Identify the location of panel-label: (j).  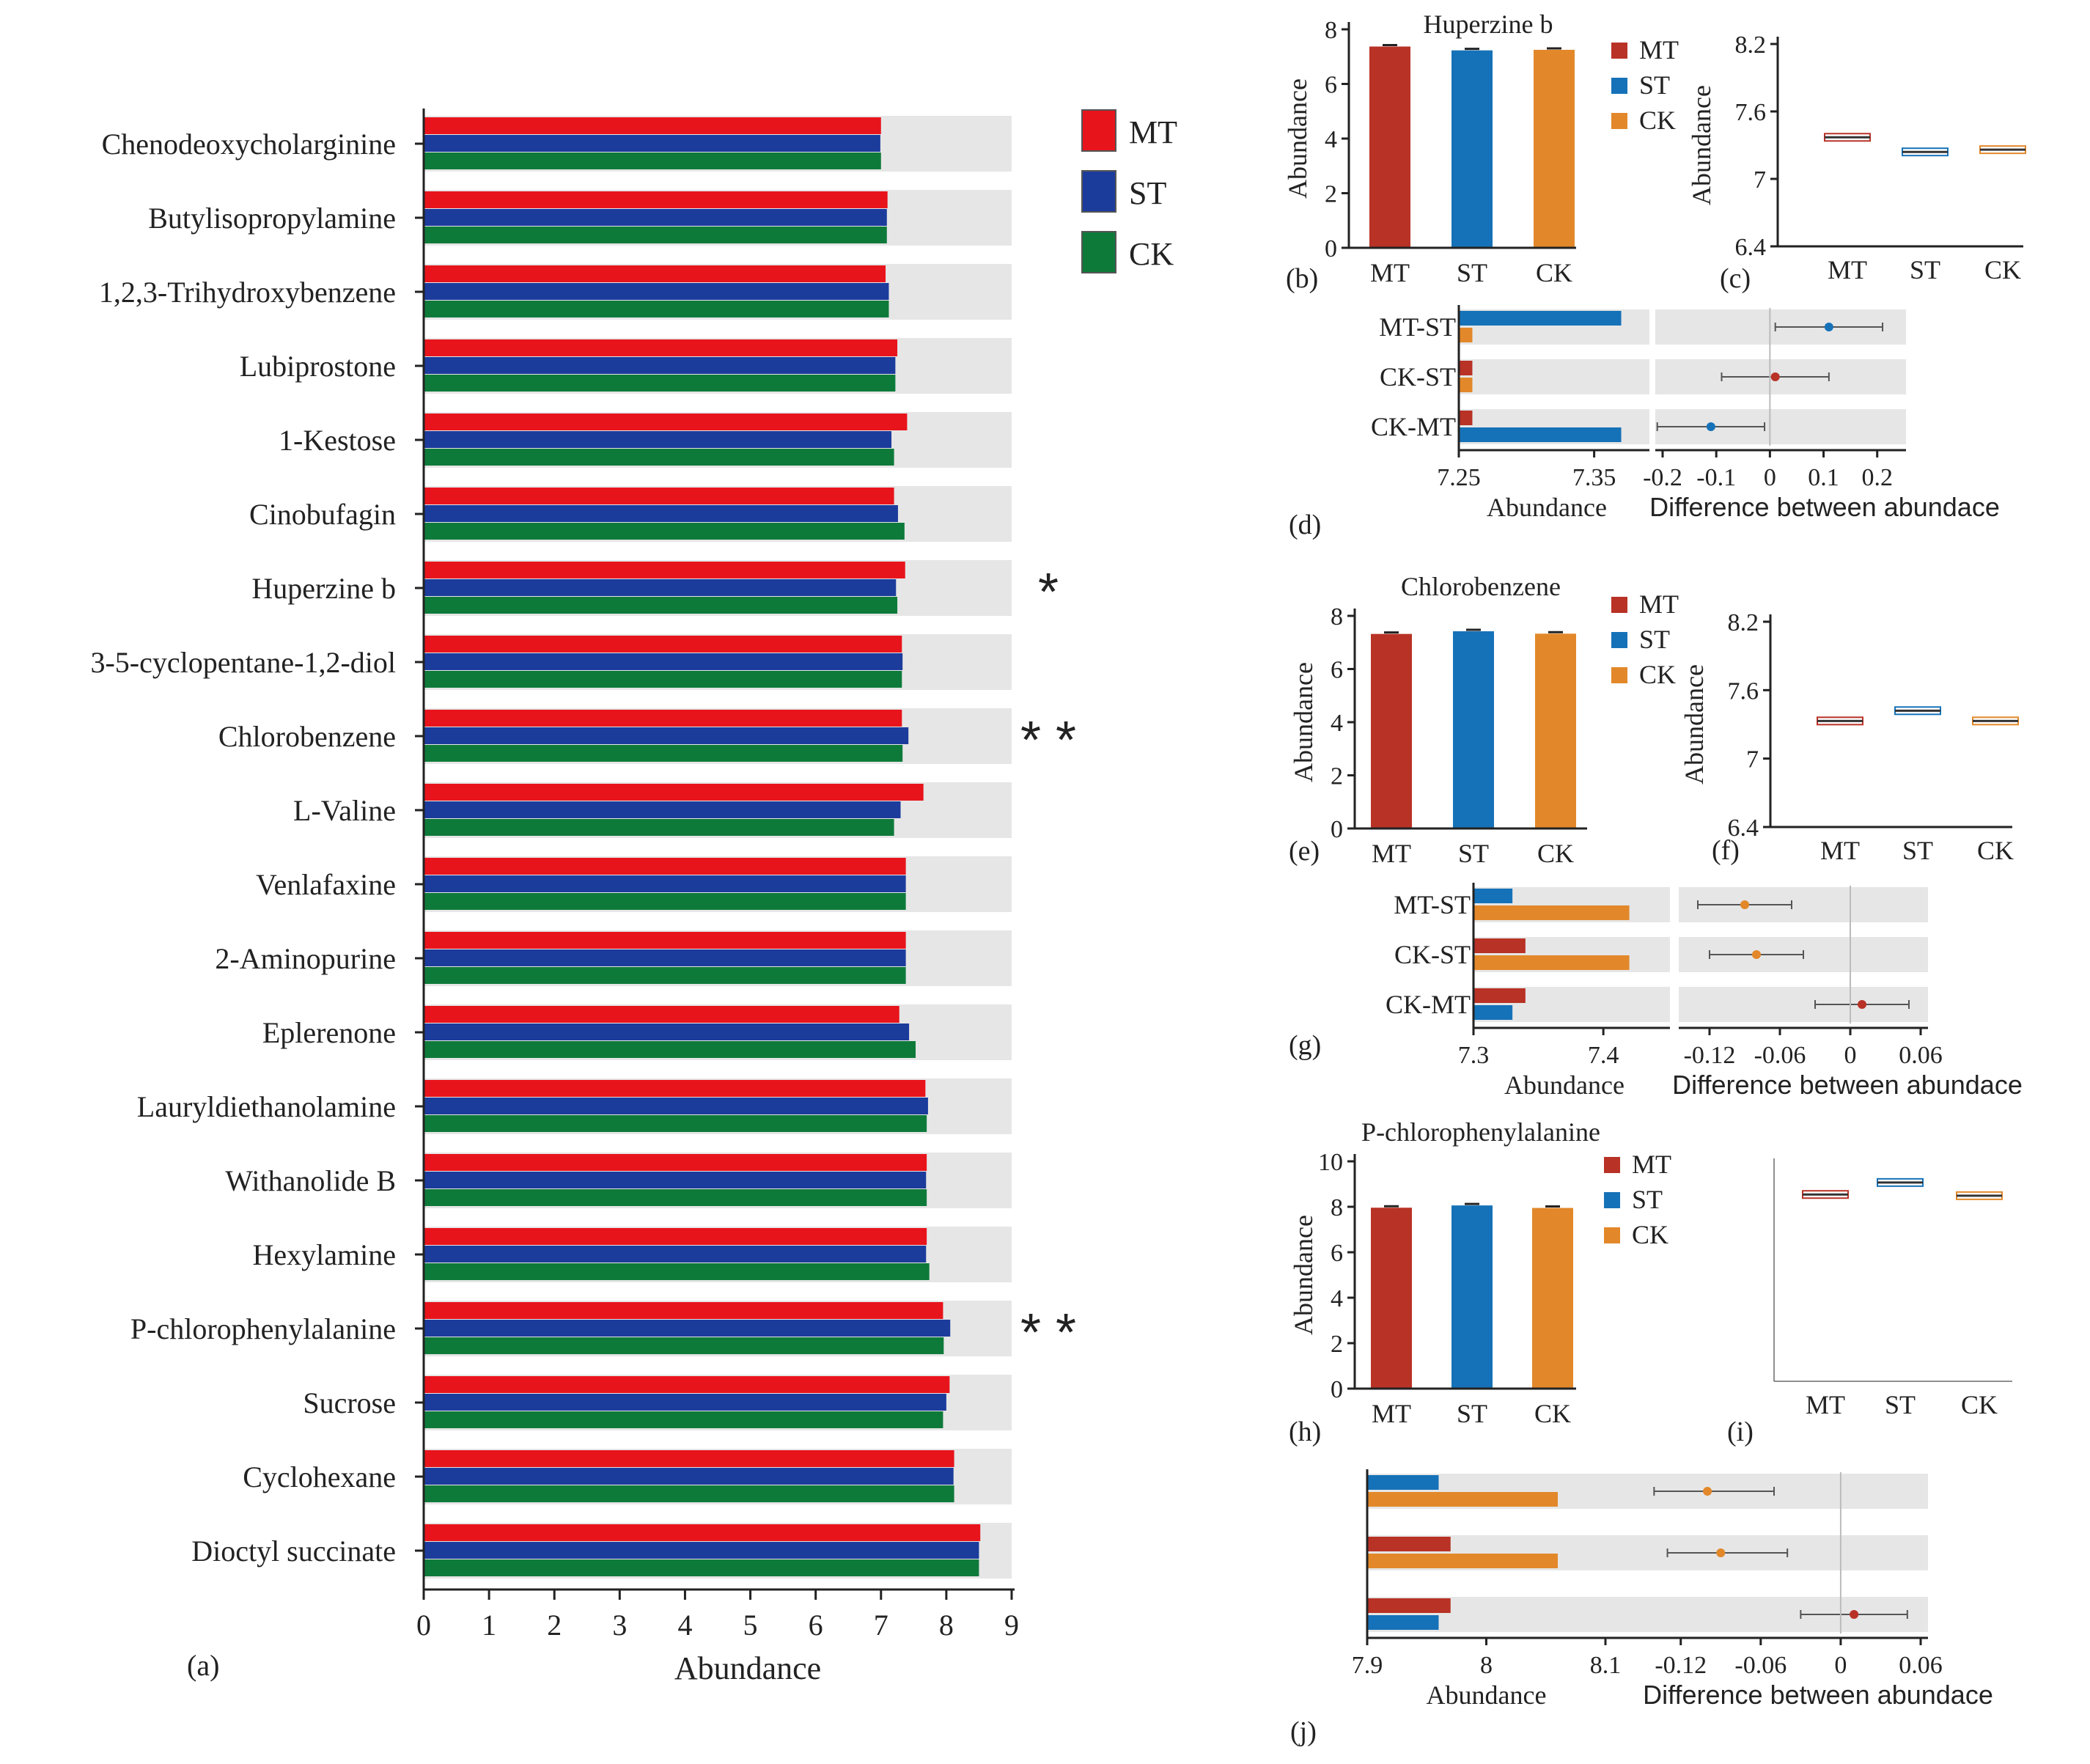
(1303, 1731).